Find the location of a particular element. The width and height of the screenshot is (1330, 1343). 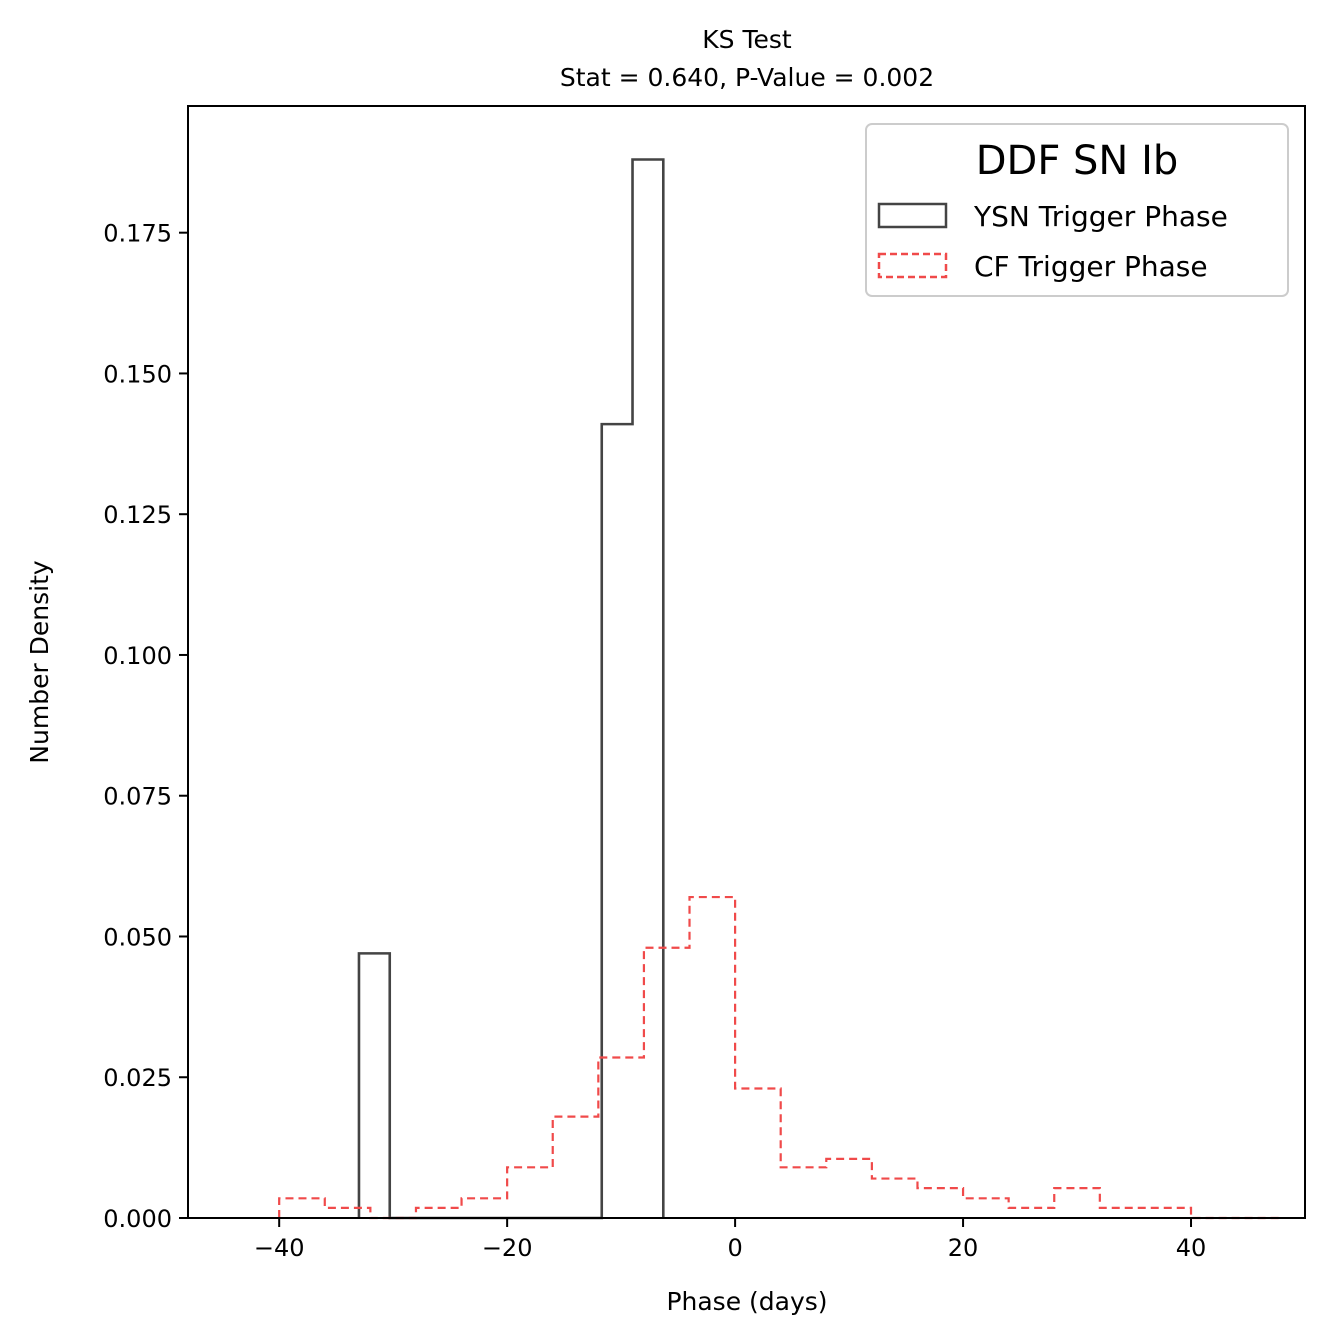

x-tick-label-0: −40 is located at coordinates (279, 1248).